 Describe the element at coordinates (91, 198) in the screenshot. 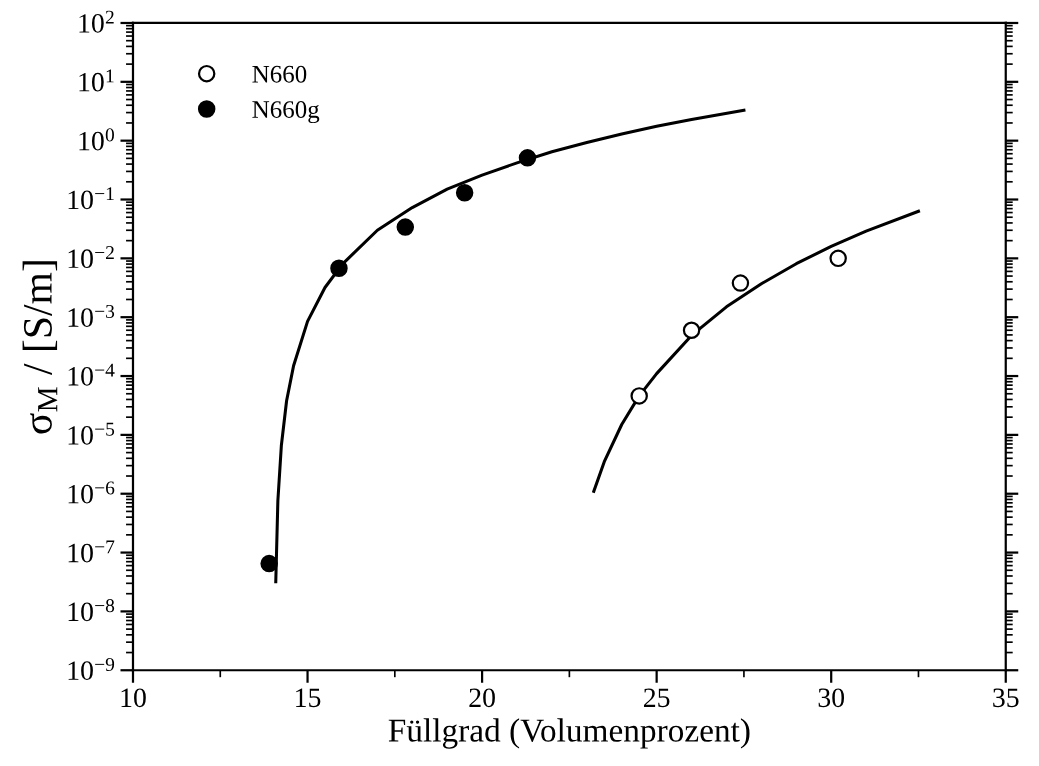

I see `y-tick-label: 10$^{−1}$` at that location.